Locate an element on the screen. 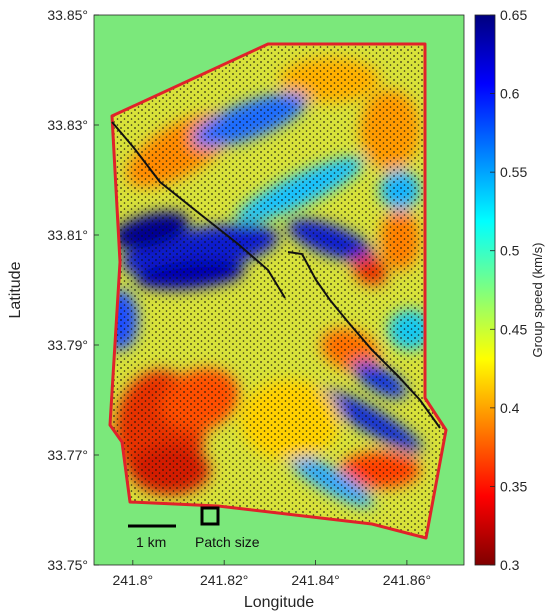 The height and width of the screenshot is (615, 553). colorbar-tick-label: 0.55 is located at coordinates (513, 172).